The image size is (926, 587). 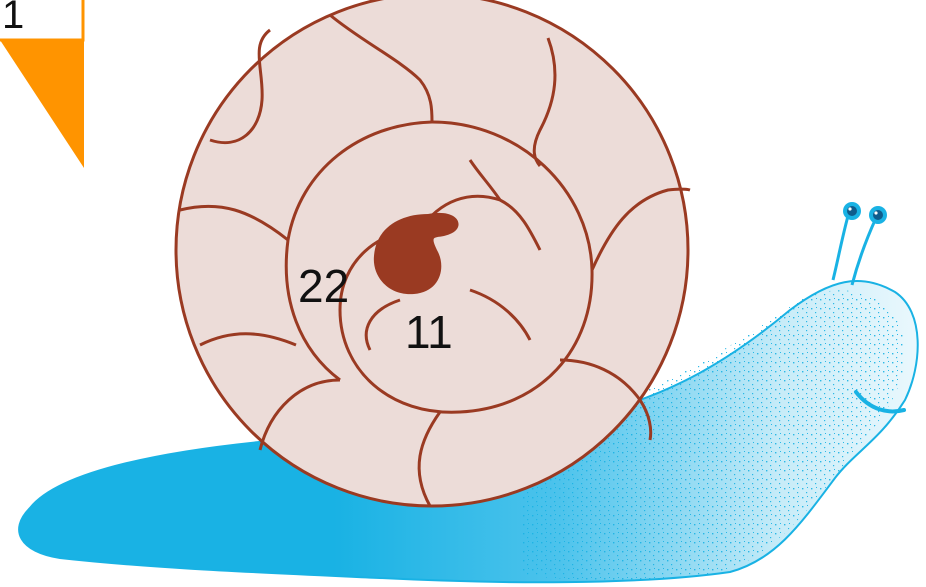 What do you see at coordinates (429, 332) in the screenshot?
I see `inner-number: 11` at bounding box center [429, 332].